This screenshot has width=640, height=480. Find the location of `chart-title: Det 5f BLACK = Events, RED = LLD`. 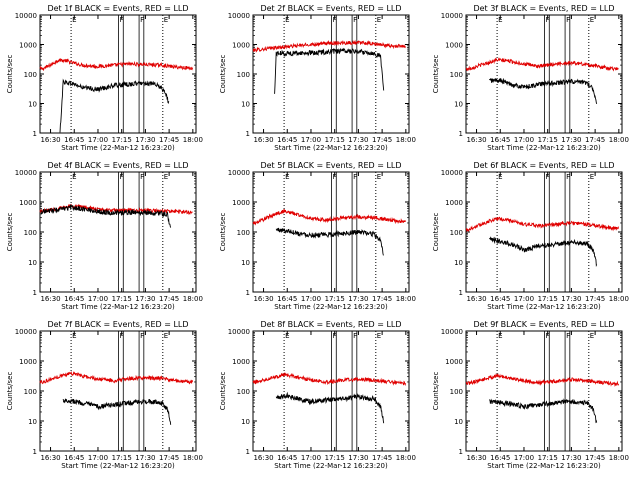

chart-title: Det 5f BLACK = Events, RED = LLD is located at coordinates (330, 165).